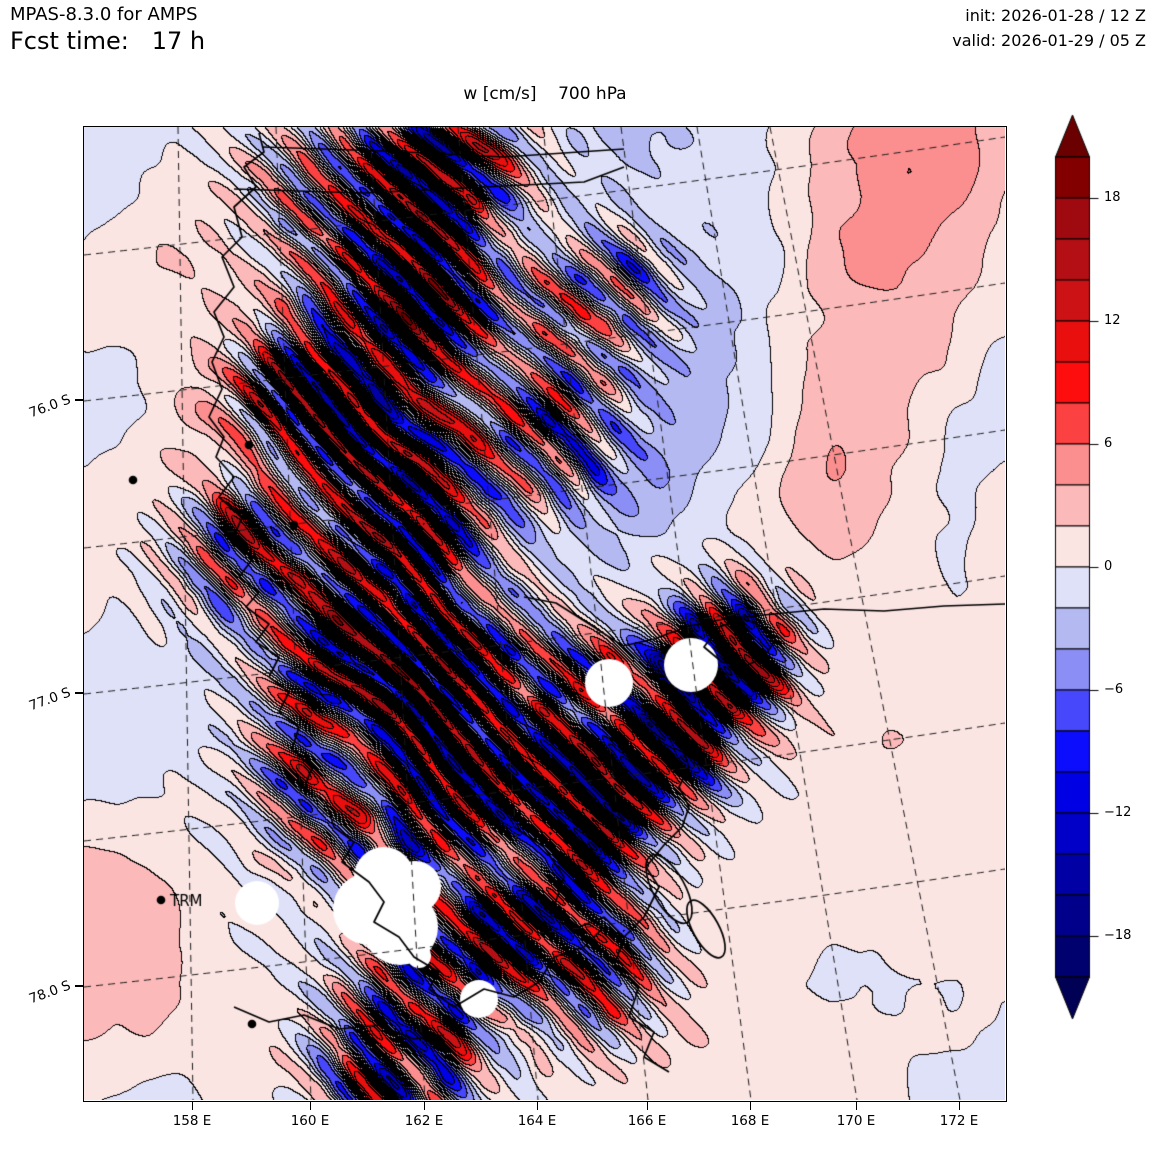 The height and width of the screenshot is (1160, 1160). Describe the element at coordinates (49, 699) in the screenshot. I see `y-tick-label: 77.0 S` at that location.